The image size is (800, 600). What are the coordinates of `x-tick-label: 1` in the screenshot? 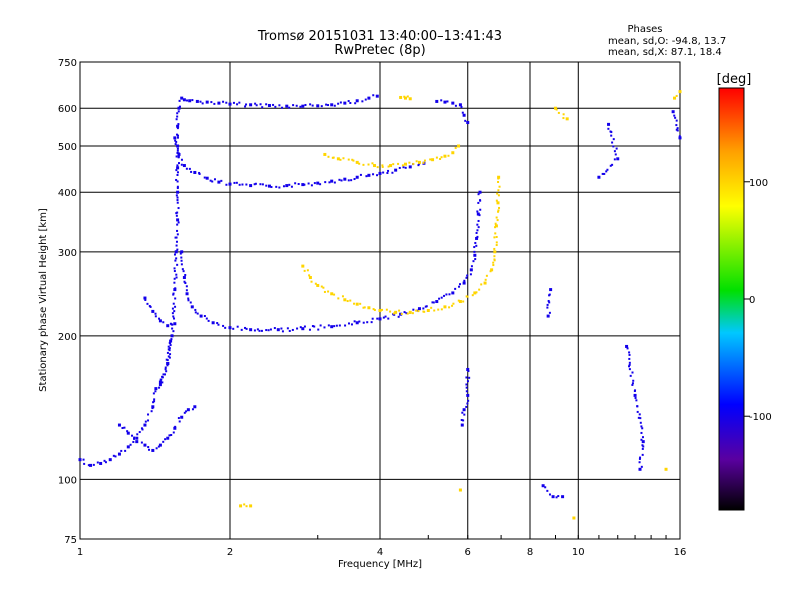 It's located at (80, 552).